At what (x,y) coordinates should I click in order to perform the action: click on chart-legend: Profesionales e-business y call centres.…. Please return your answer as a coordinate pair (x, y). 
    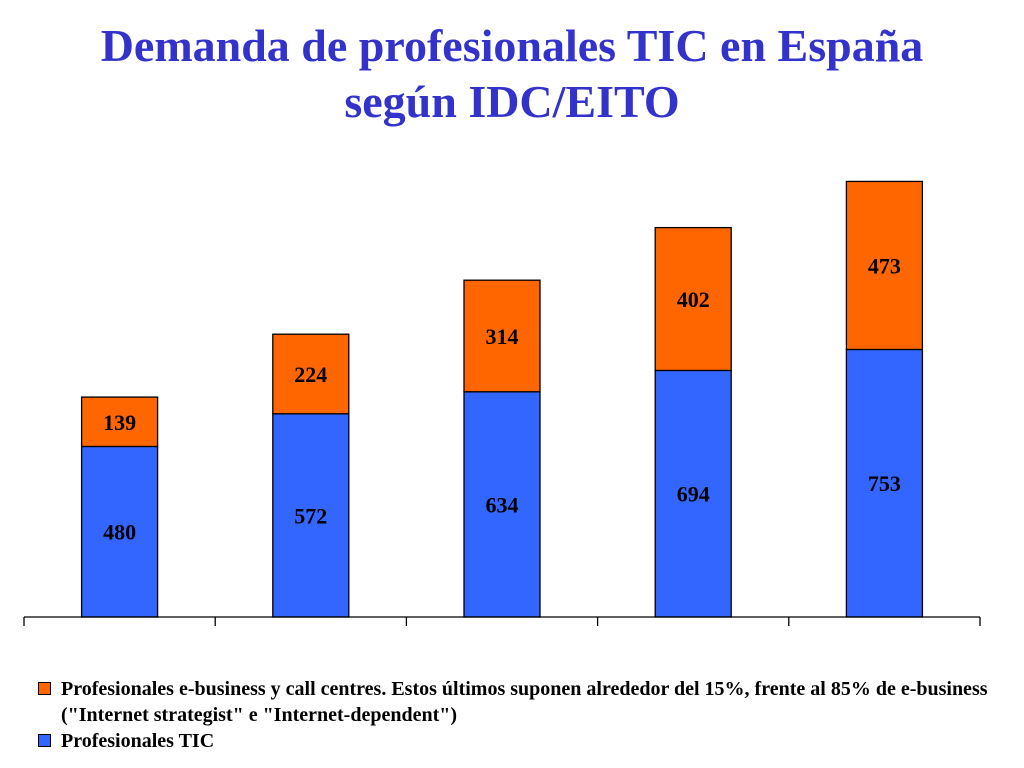
    Looking at the image, I should click on (523, 715).